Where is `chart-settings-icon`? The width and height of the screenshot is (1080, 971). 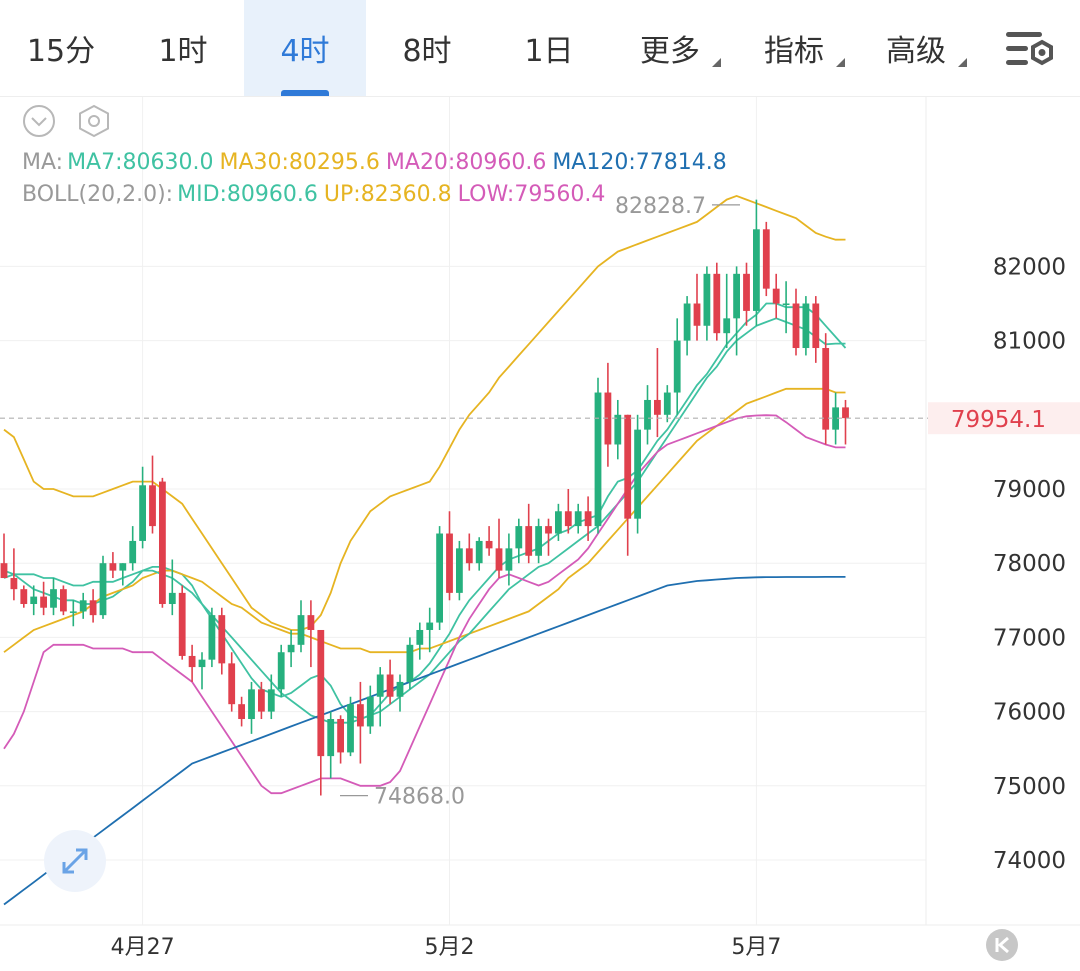
chart-settings-icon is located at coordinates (1030, 49).